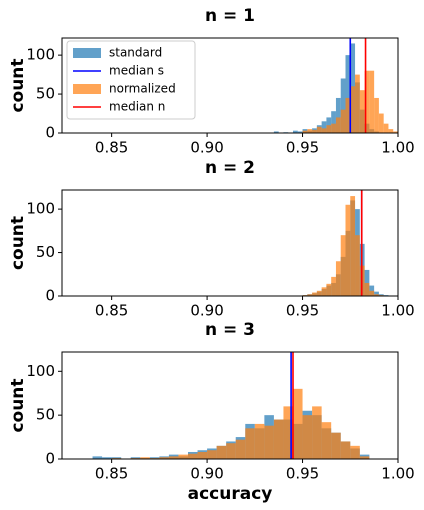  I want to click on legend-label: normalized, so click(142, 89).